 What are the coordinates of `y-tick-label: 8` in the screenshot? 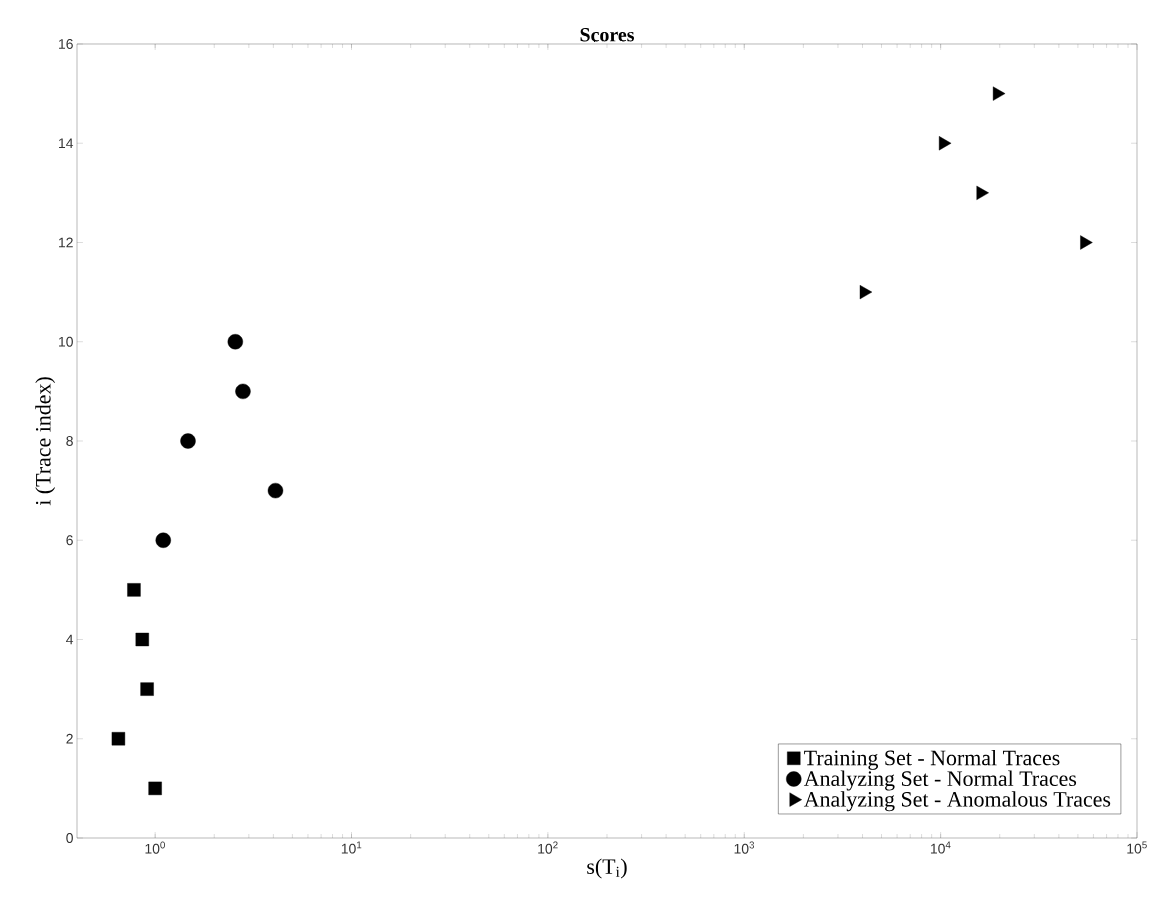 It's located at (69, 441).